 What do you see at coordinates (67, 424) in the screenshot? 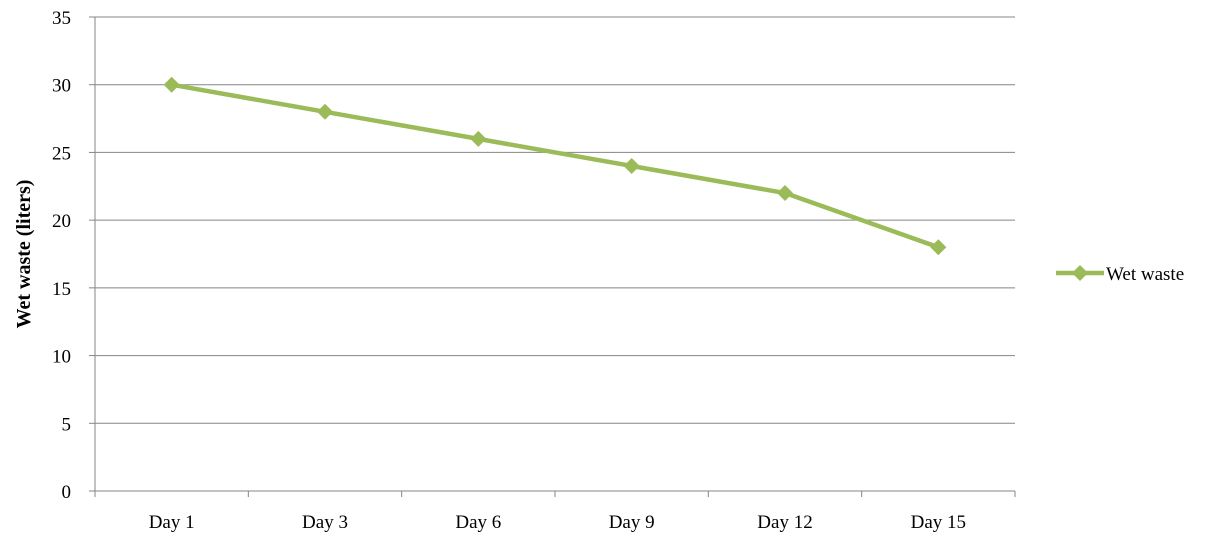
I see `y-tick-label: 5` at bounding box center [67, 424].